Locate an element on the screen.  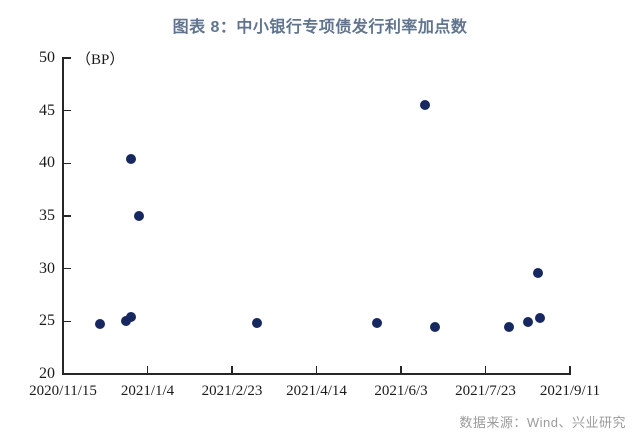
x-axis-tick-label: 2021/6/3 is located at coordinates (401, 391).